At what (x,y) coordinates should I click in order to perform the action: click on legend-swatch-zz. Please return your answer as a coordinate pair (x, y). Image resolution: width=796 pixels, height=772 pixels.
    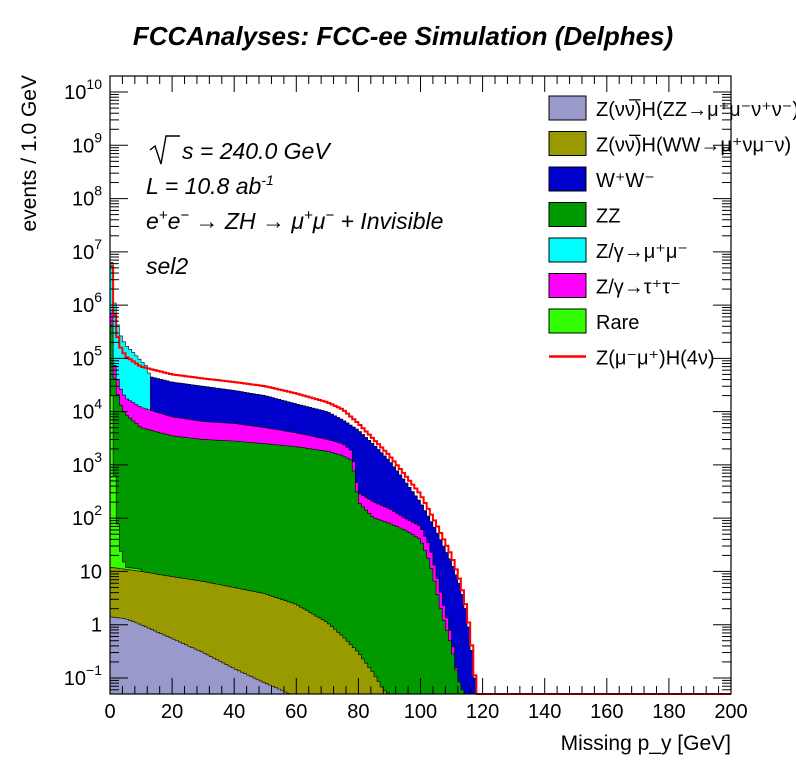
    Looking at the image, I should click on (567, 214).